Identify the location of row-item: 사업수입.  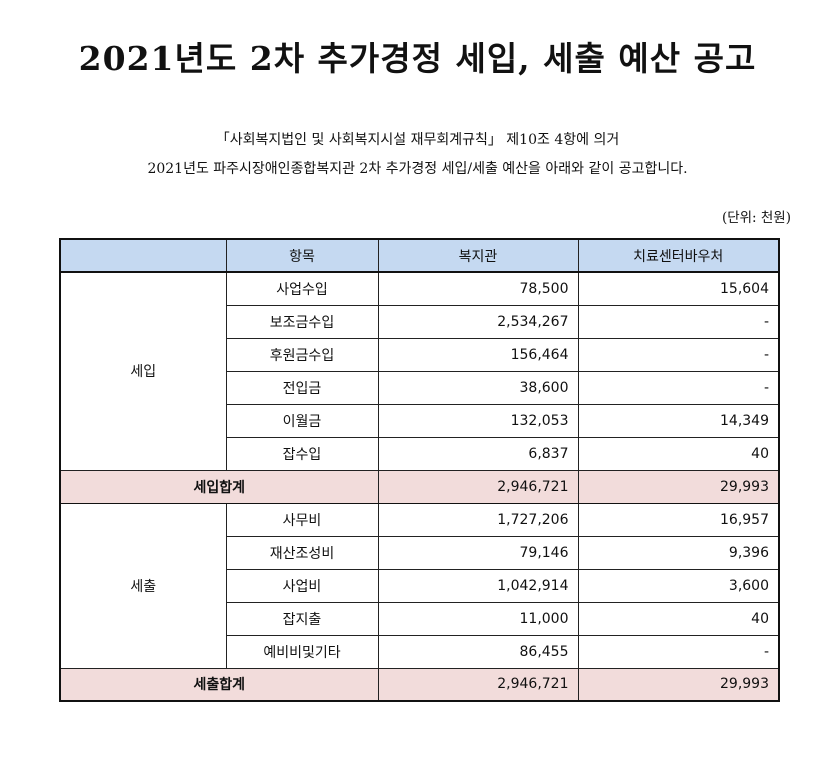
(302, 288).